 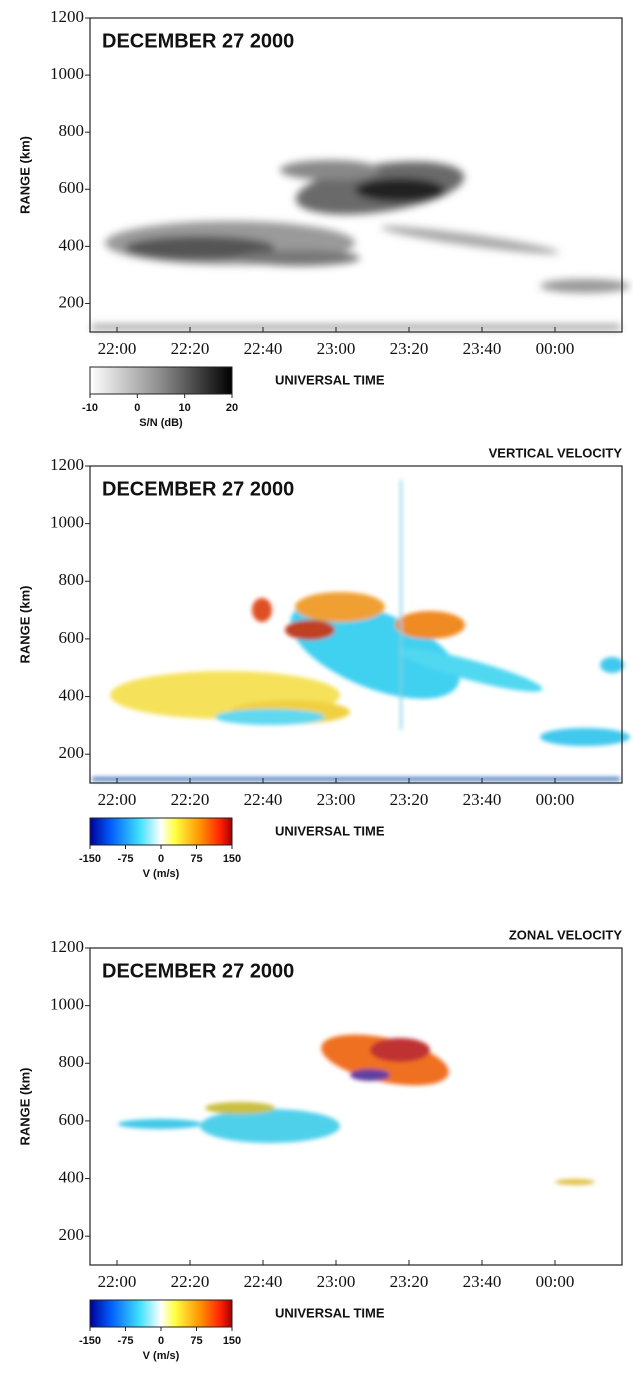 What do you see at coordinates (556, 452) in the screenshot?
I see `panel-heading: VERTICAL VELOCITY` at bounding box center [556, 452].